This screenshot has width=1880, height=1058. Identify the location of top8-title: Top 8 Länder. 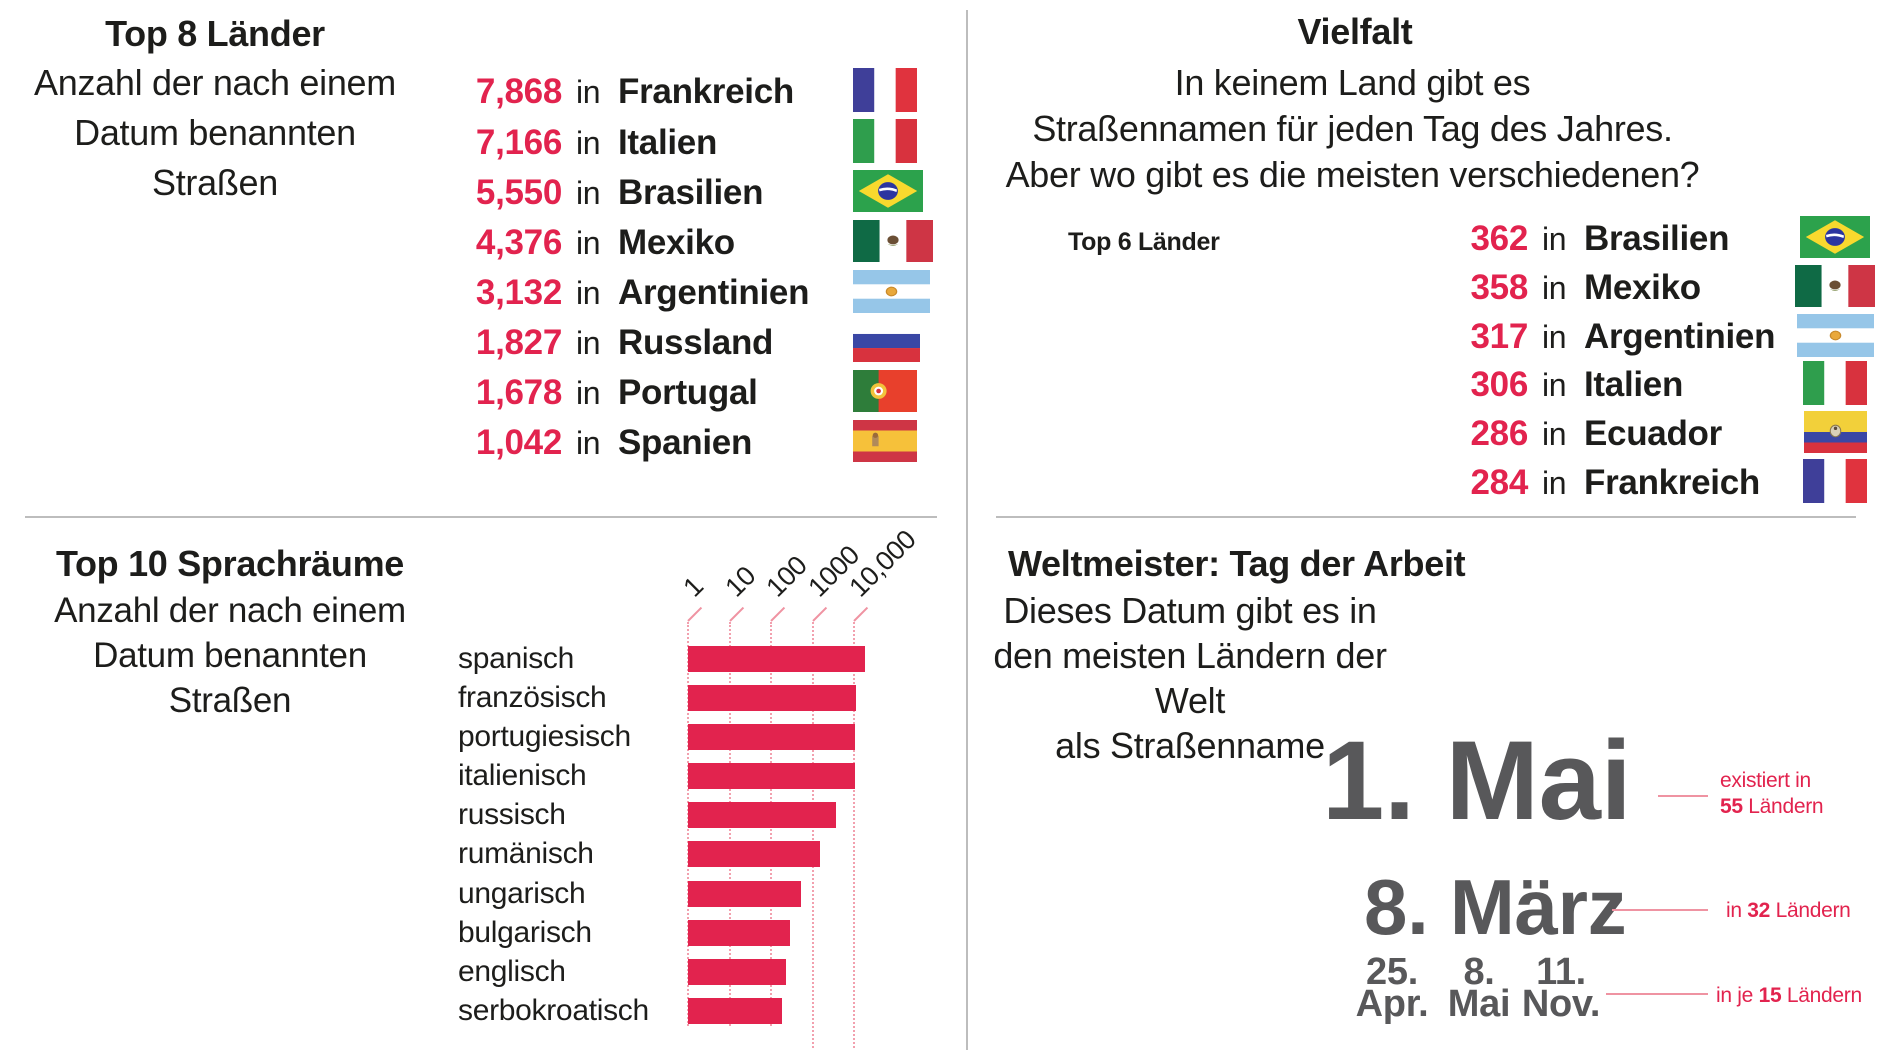
(215, 33).